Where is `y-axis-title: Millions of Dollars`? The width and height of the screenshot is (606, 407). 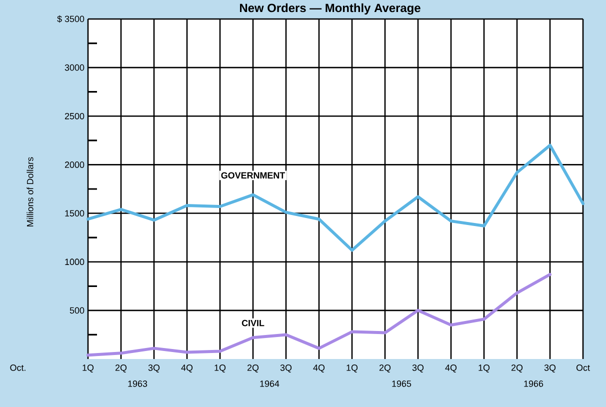 y-axis-title: Millions of Dollars is located at coordinates (30, 191).